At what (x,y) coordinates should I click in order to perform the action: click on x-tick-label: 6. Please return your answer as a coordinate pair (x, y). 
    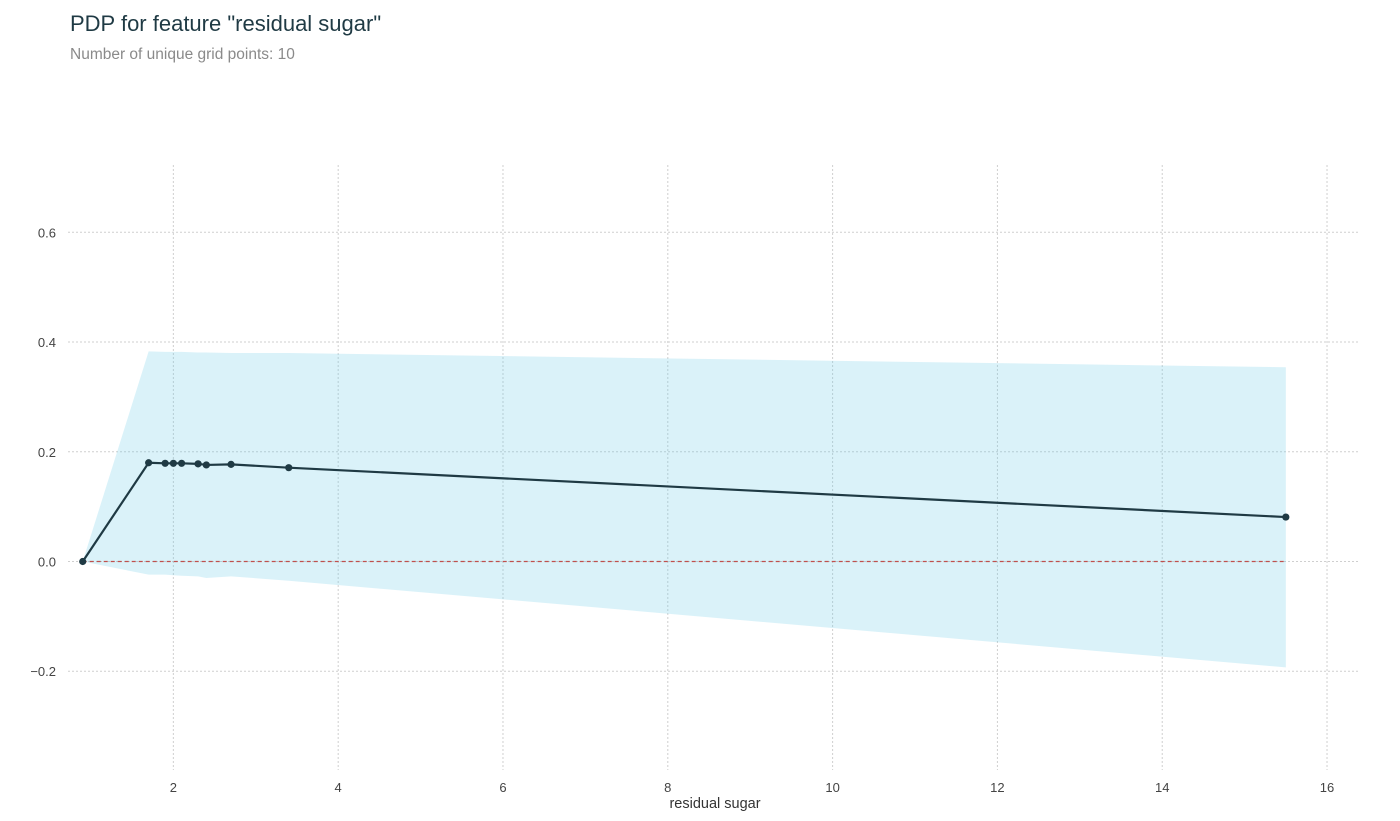
    Looking at the image, I should click on (502, 787).